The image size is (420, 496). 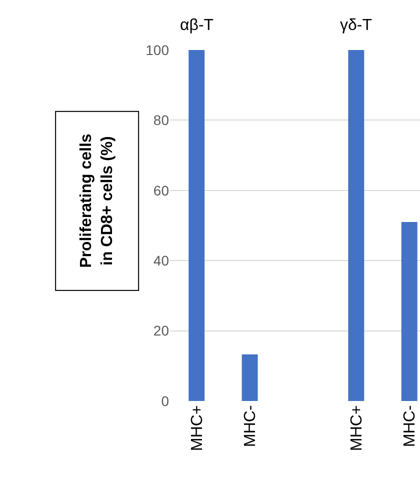 I want to click on y-tick-label: 100, so click(x=158, y=50).